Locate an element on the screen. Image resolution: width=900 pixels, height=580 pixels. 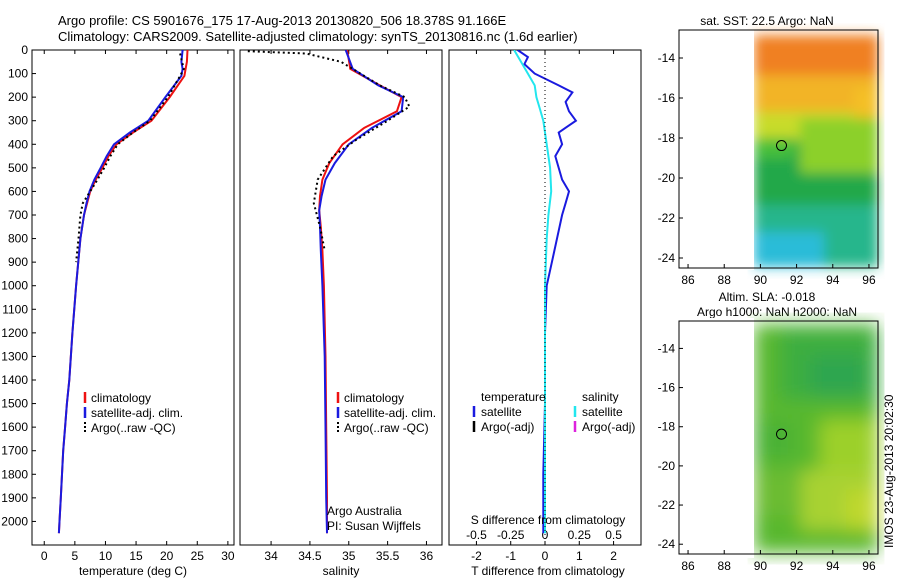
temperature-lines is located at coordinates (123, 292).